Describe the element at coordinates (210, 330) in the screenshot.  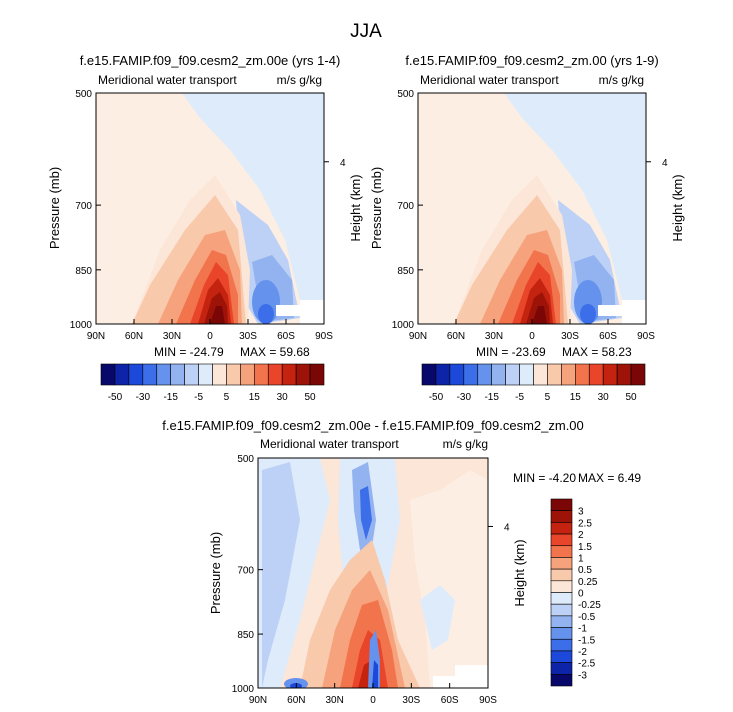
I see `panel-1-x-axis: 90N 60N 30N 0 30S 60S 90S` at that location.